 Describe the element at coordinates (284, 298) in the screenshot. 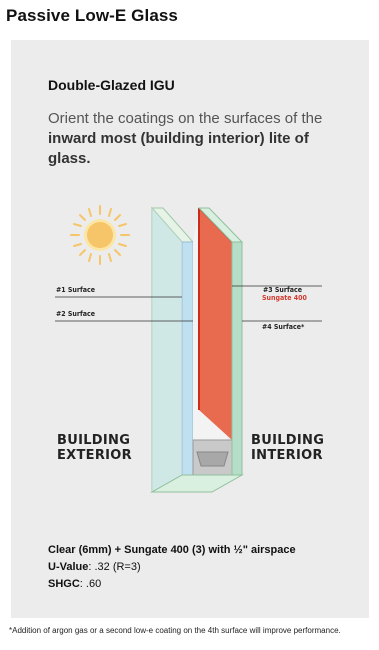

I see `coating-label: Sungate 400` at that location.